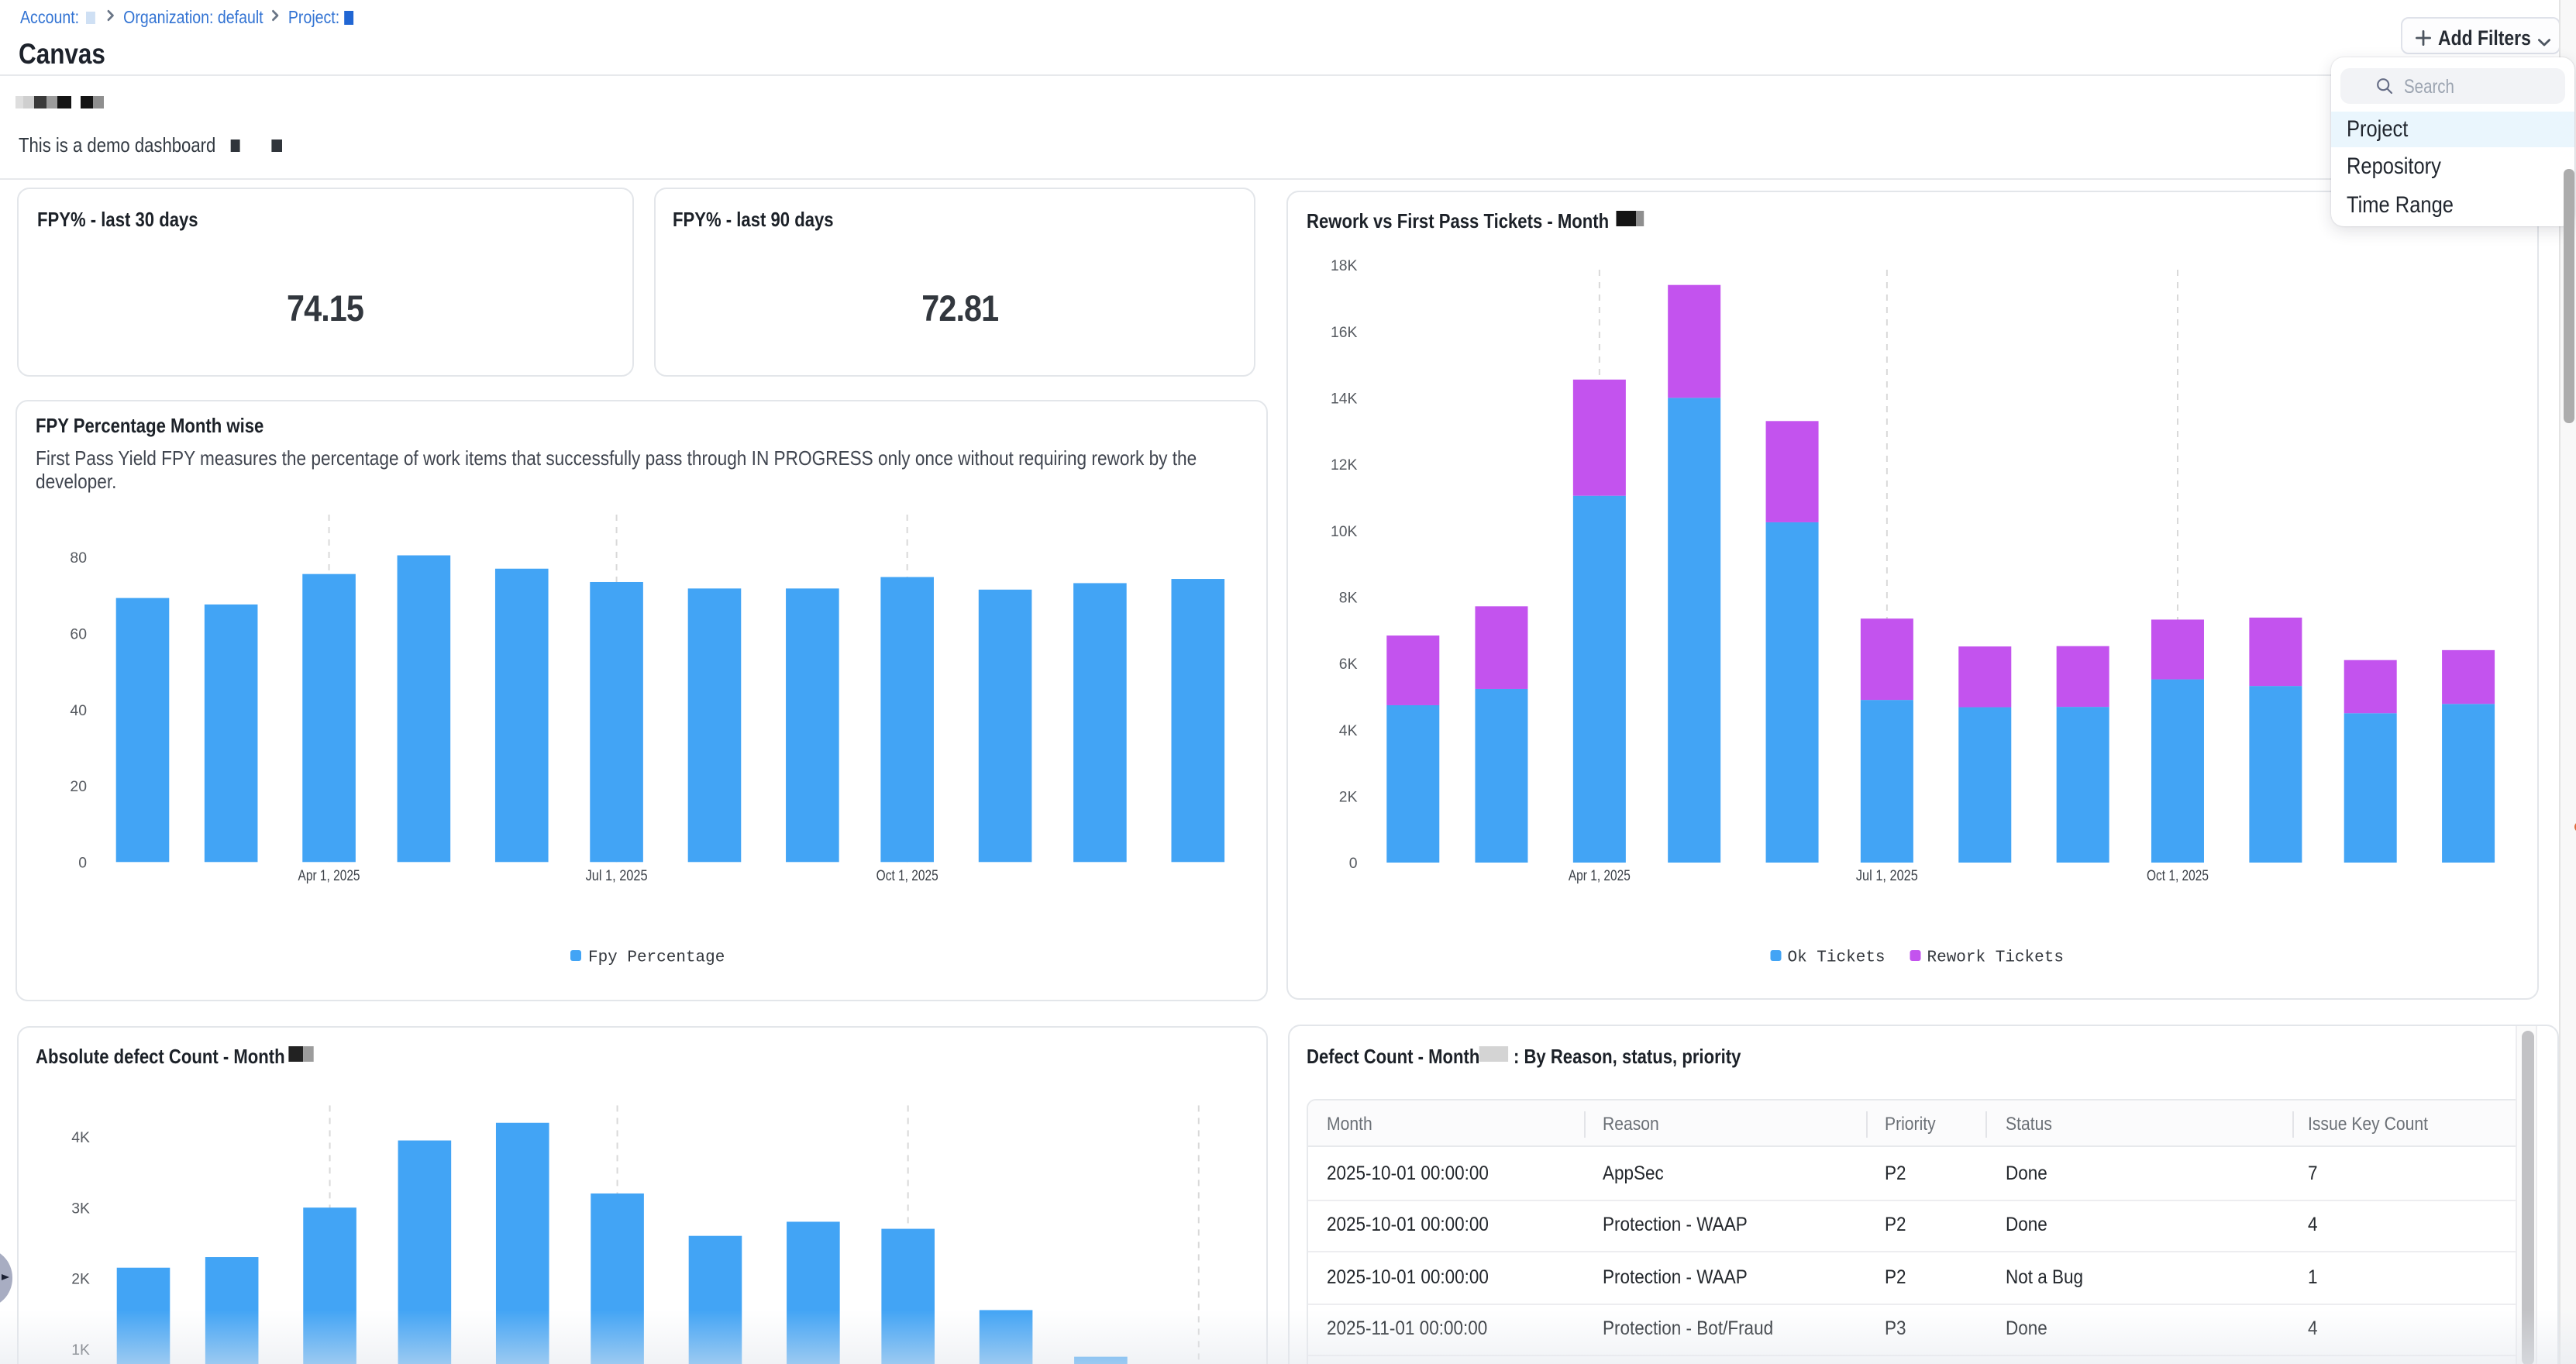 This screenshot has height=1364, width=2576. I want to click on svg-text: 20, so click(78, 786).